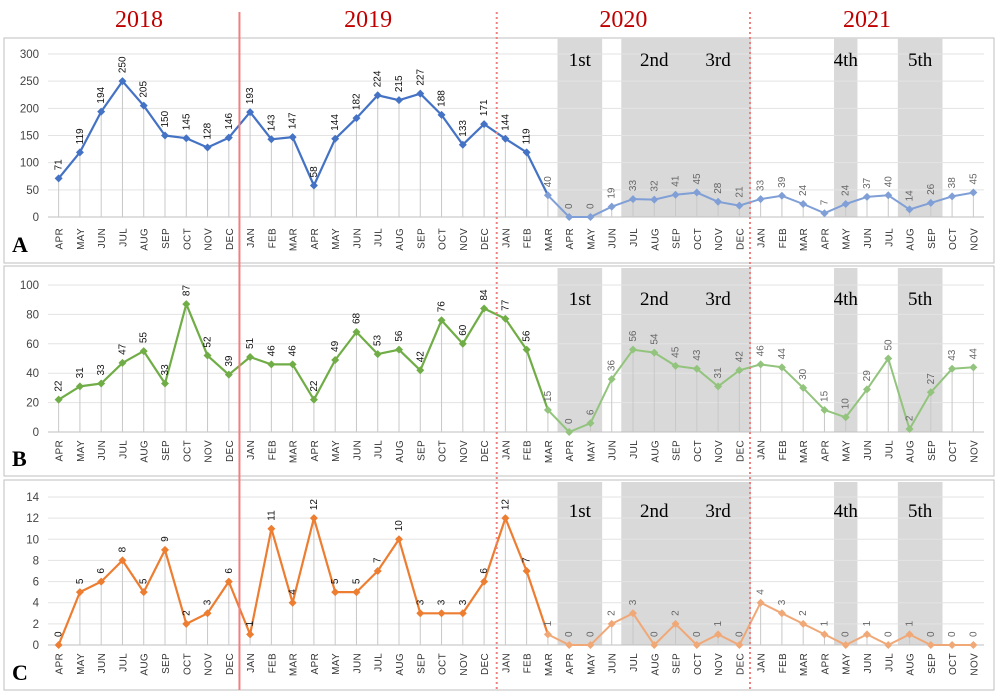 Image resolution: width=1000 pixels, height=697 pixels. I want to click on data-label: 77, so click(505, 305).